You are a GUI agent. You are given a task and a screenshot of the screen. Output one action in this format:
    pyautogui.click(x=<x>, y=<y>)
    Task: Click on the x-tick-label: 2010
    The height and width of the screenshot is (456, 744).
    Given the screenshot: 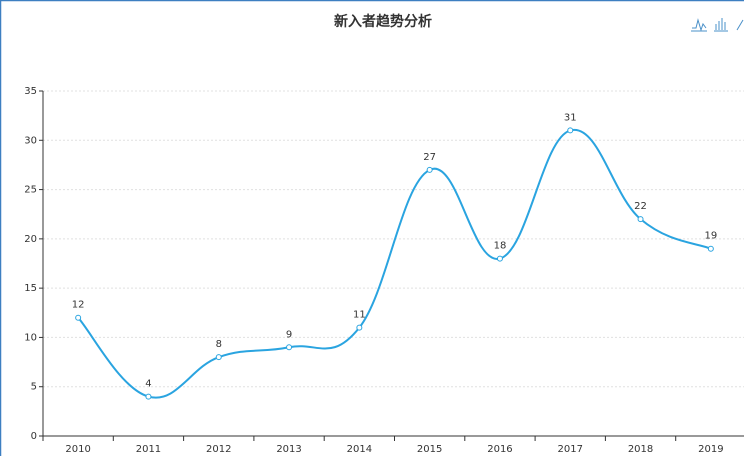 What is the action you would take?
    pyautogui.click(x=77, y=449)
    